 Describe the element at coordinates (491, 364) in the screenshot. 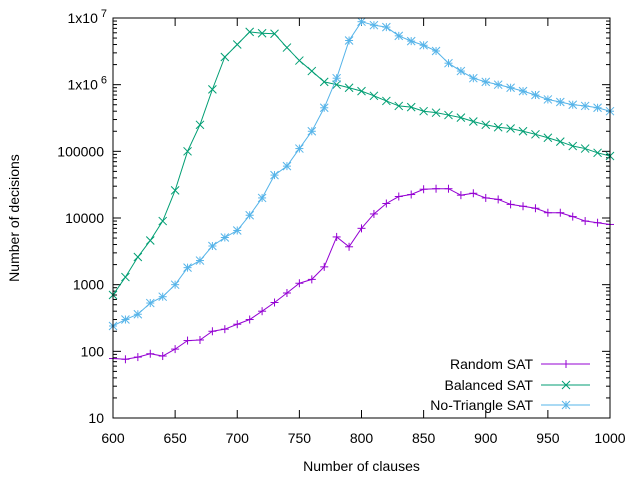

I see `legend-label: Random SAT` at that location.